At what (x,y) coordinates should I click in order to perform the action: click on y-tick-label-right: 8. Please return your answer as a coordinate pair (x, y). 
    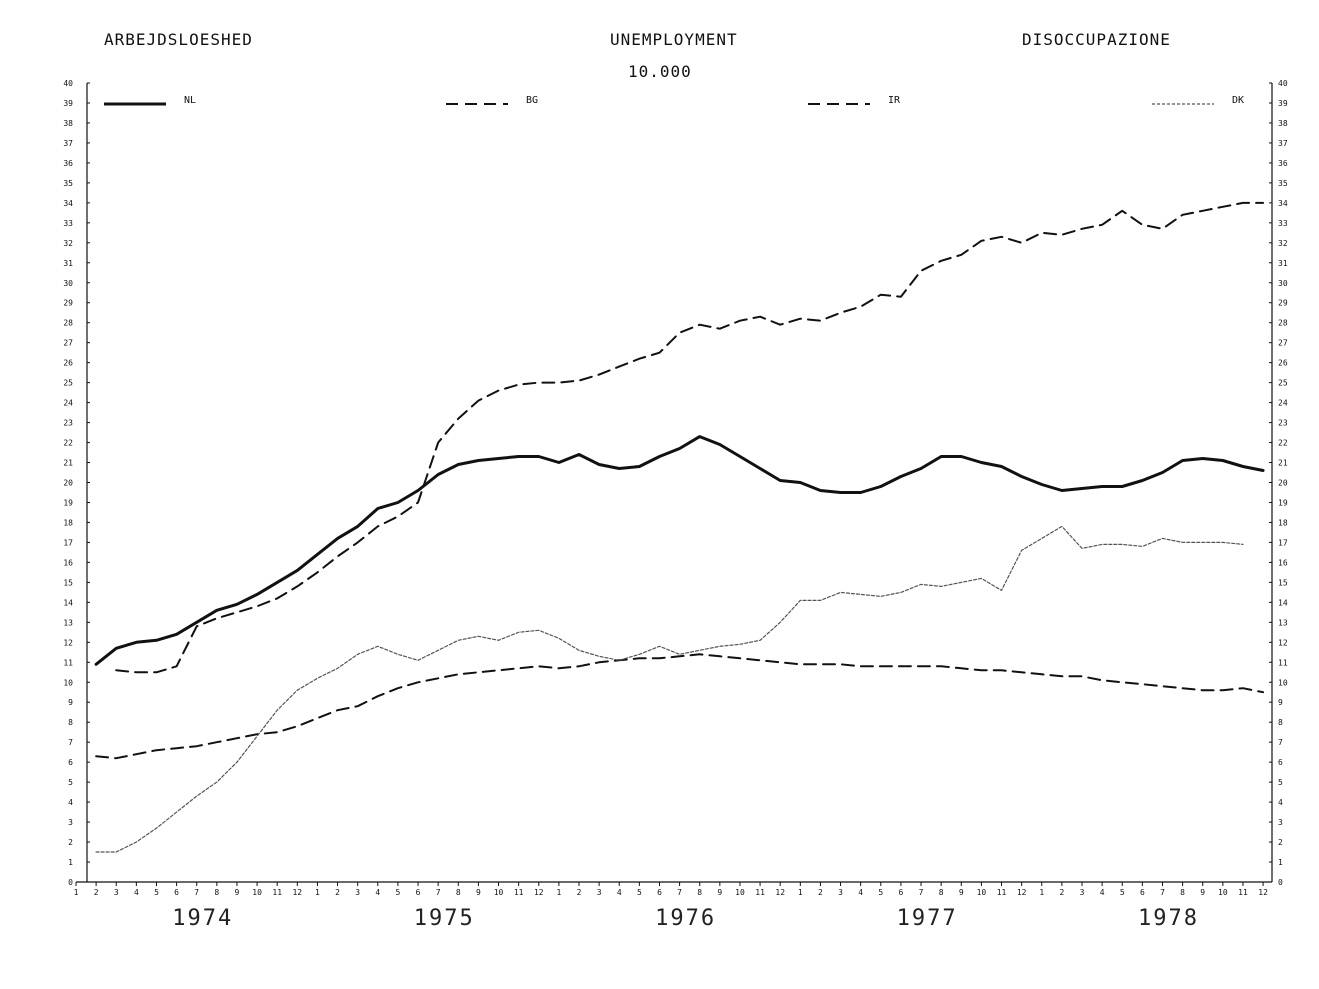
    Looking at the image, I should click on (1280, 722).